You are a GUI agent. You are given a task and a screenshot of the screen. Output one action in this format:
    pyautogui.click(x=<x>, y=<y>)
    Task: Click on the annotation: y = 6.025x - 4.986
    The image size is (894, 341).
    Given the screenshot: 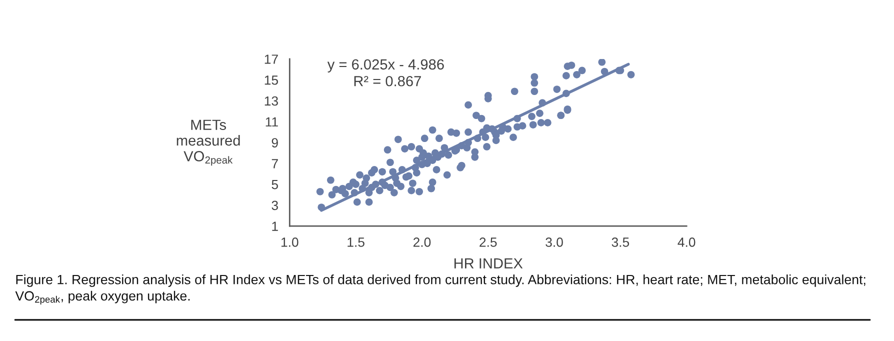 What is the action you would take?
    pyautogui.click(x=385, y=65)
    